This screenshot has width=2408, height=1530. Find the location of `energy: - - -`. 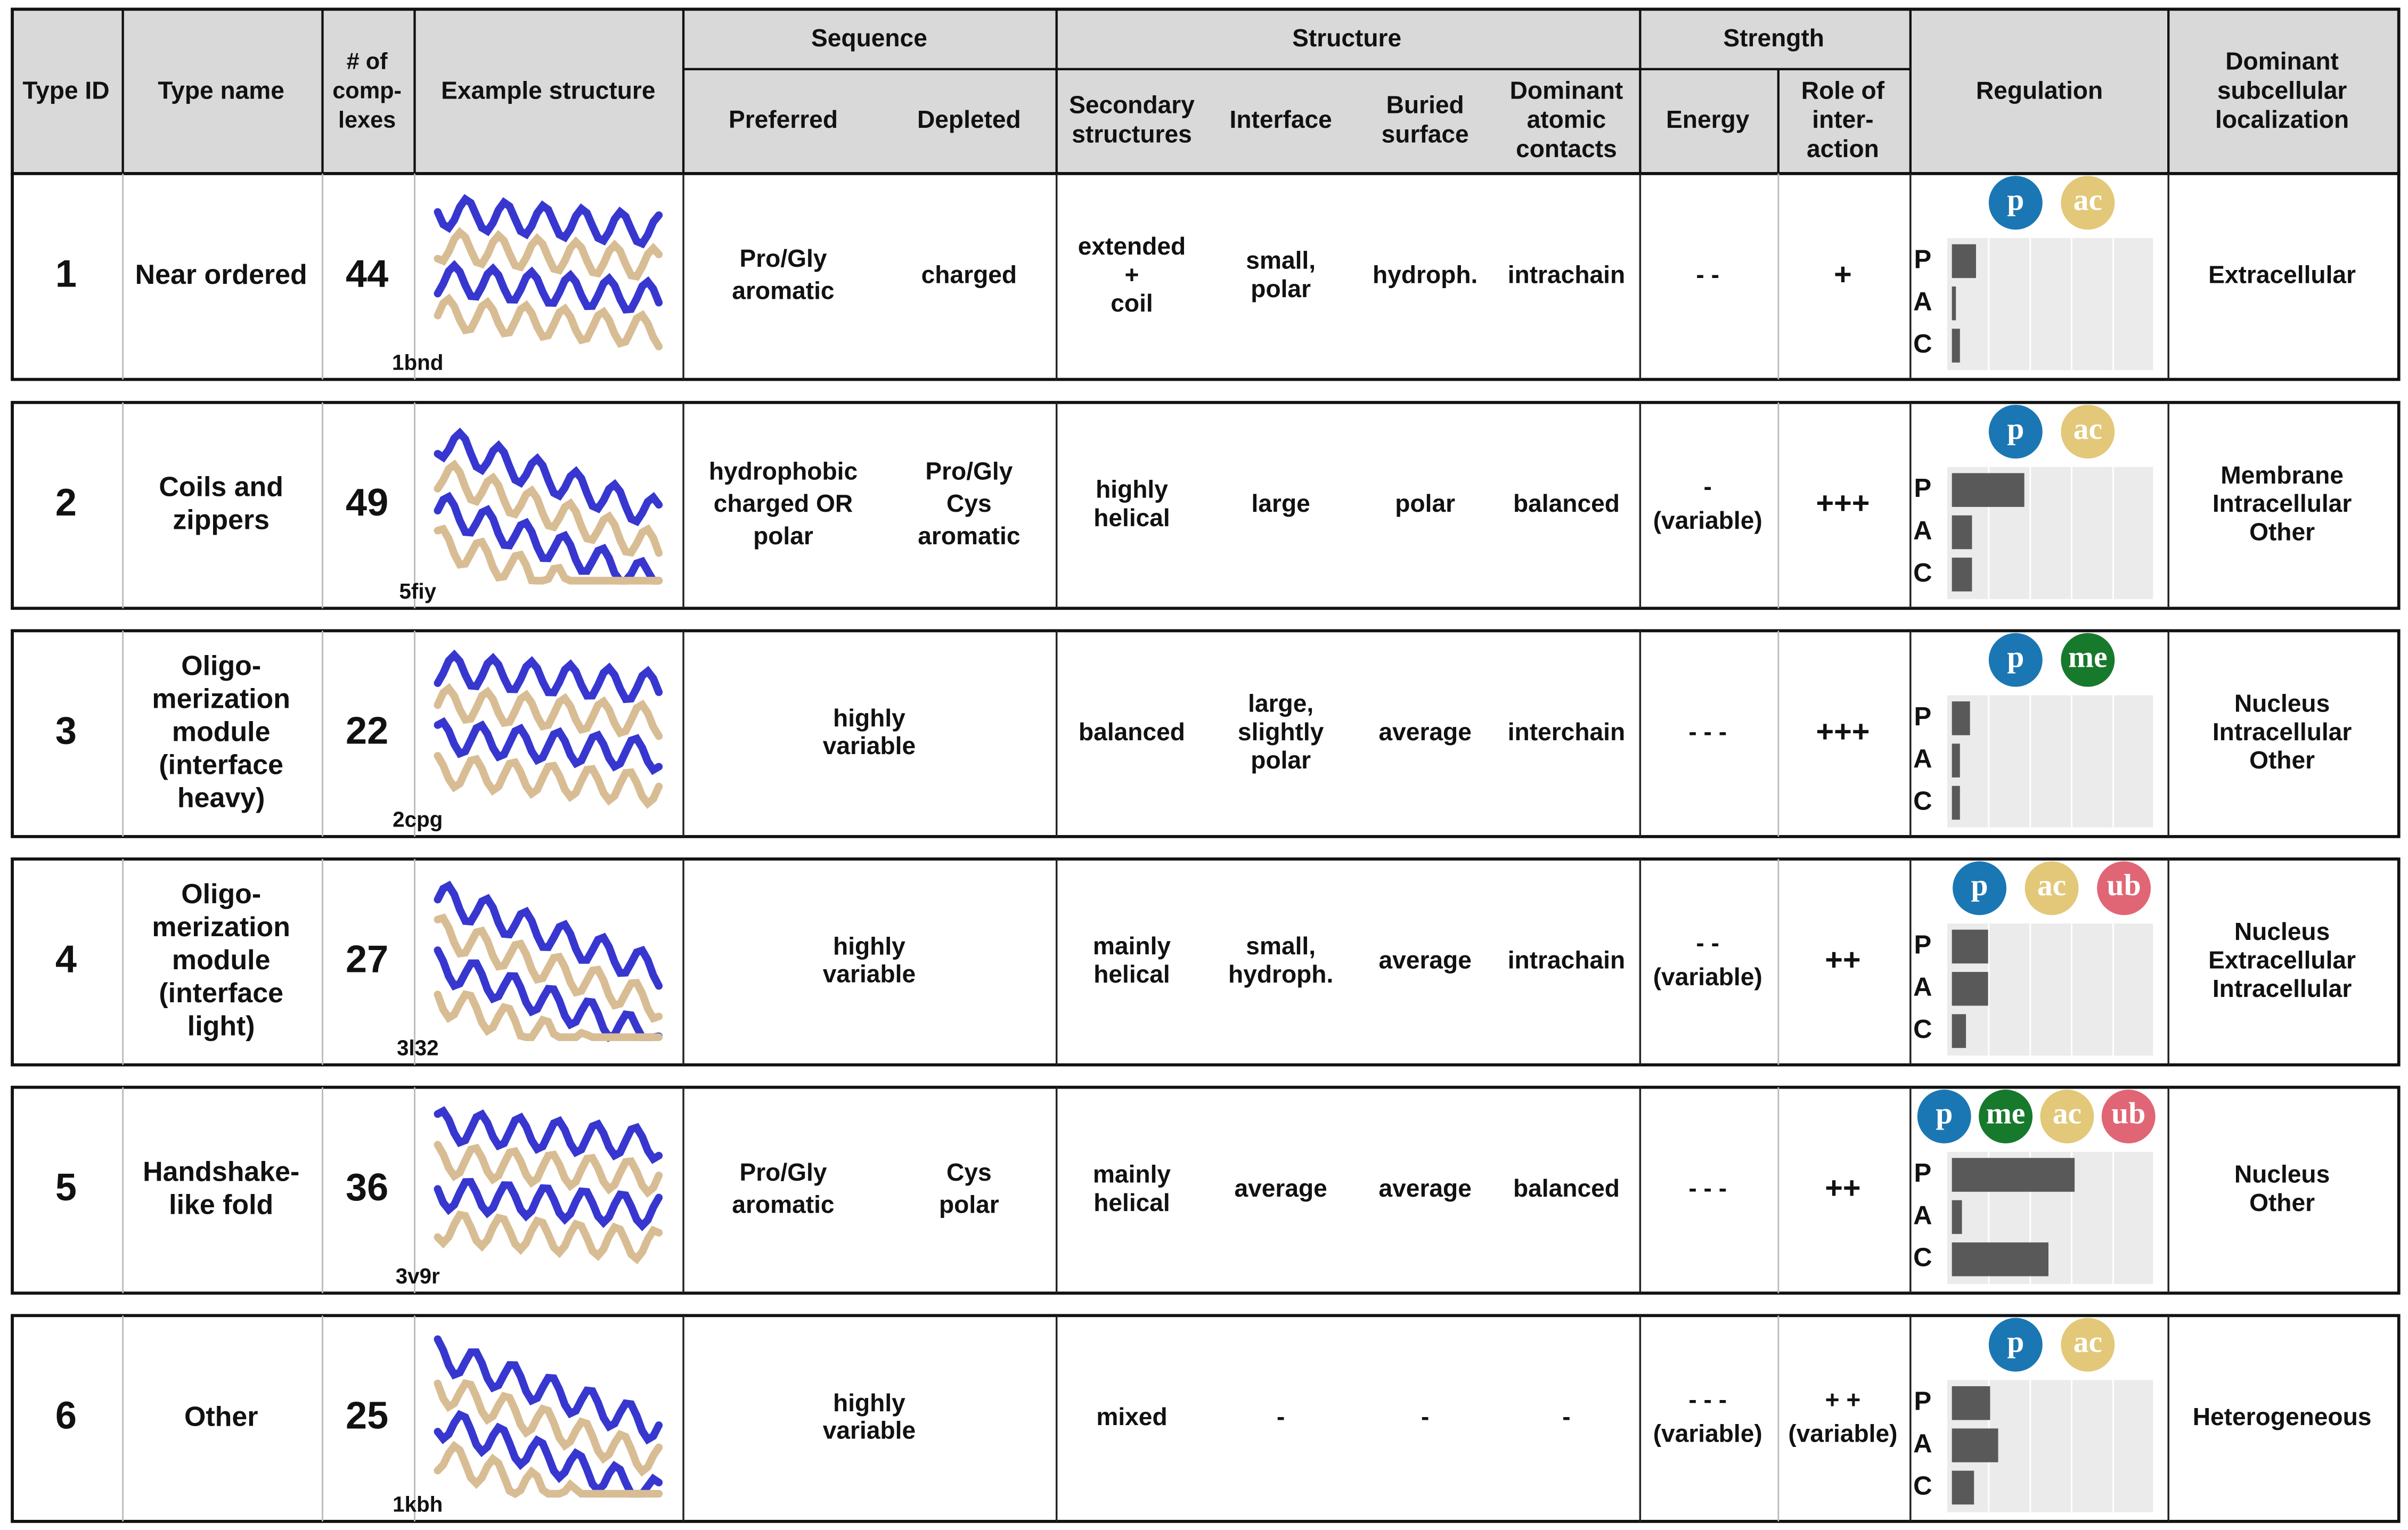

energy: - - - is located at coordinates (1708, 732).